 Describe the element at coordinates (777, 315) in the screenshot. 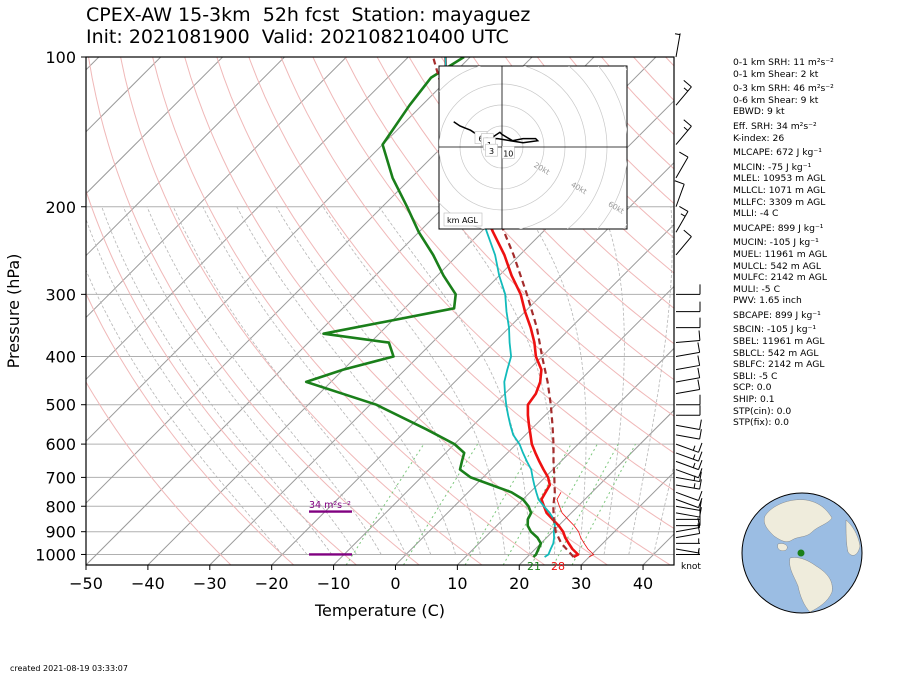

I see `index-line: SBCAPE: 899 J kg⁻¹` at that location.